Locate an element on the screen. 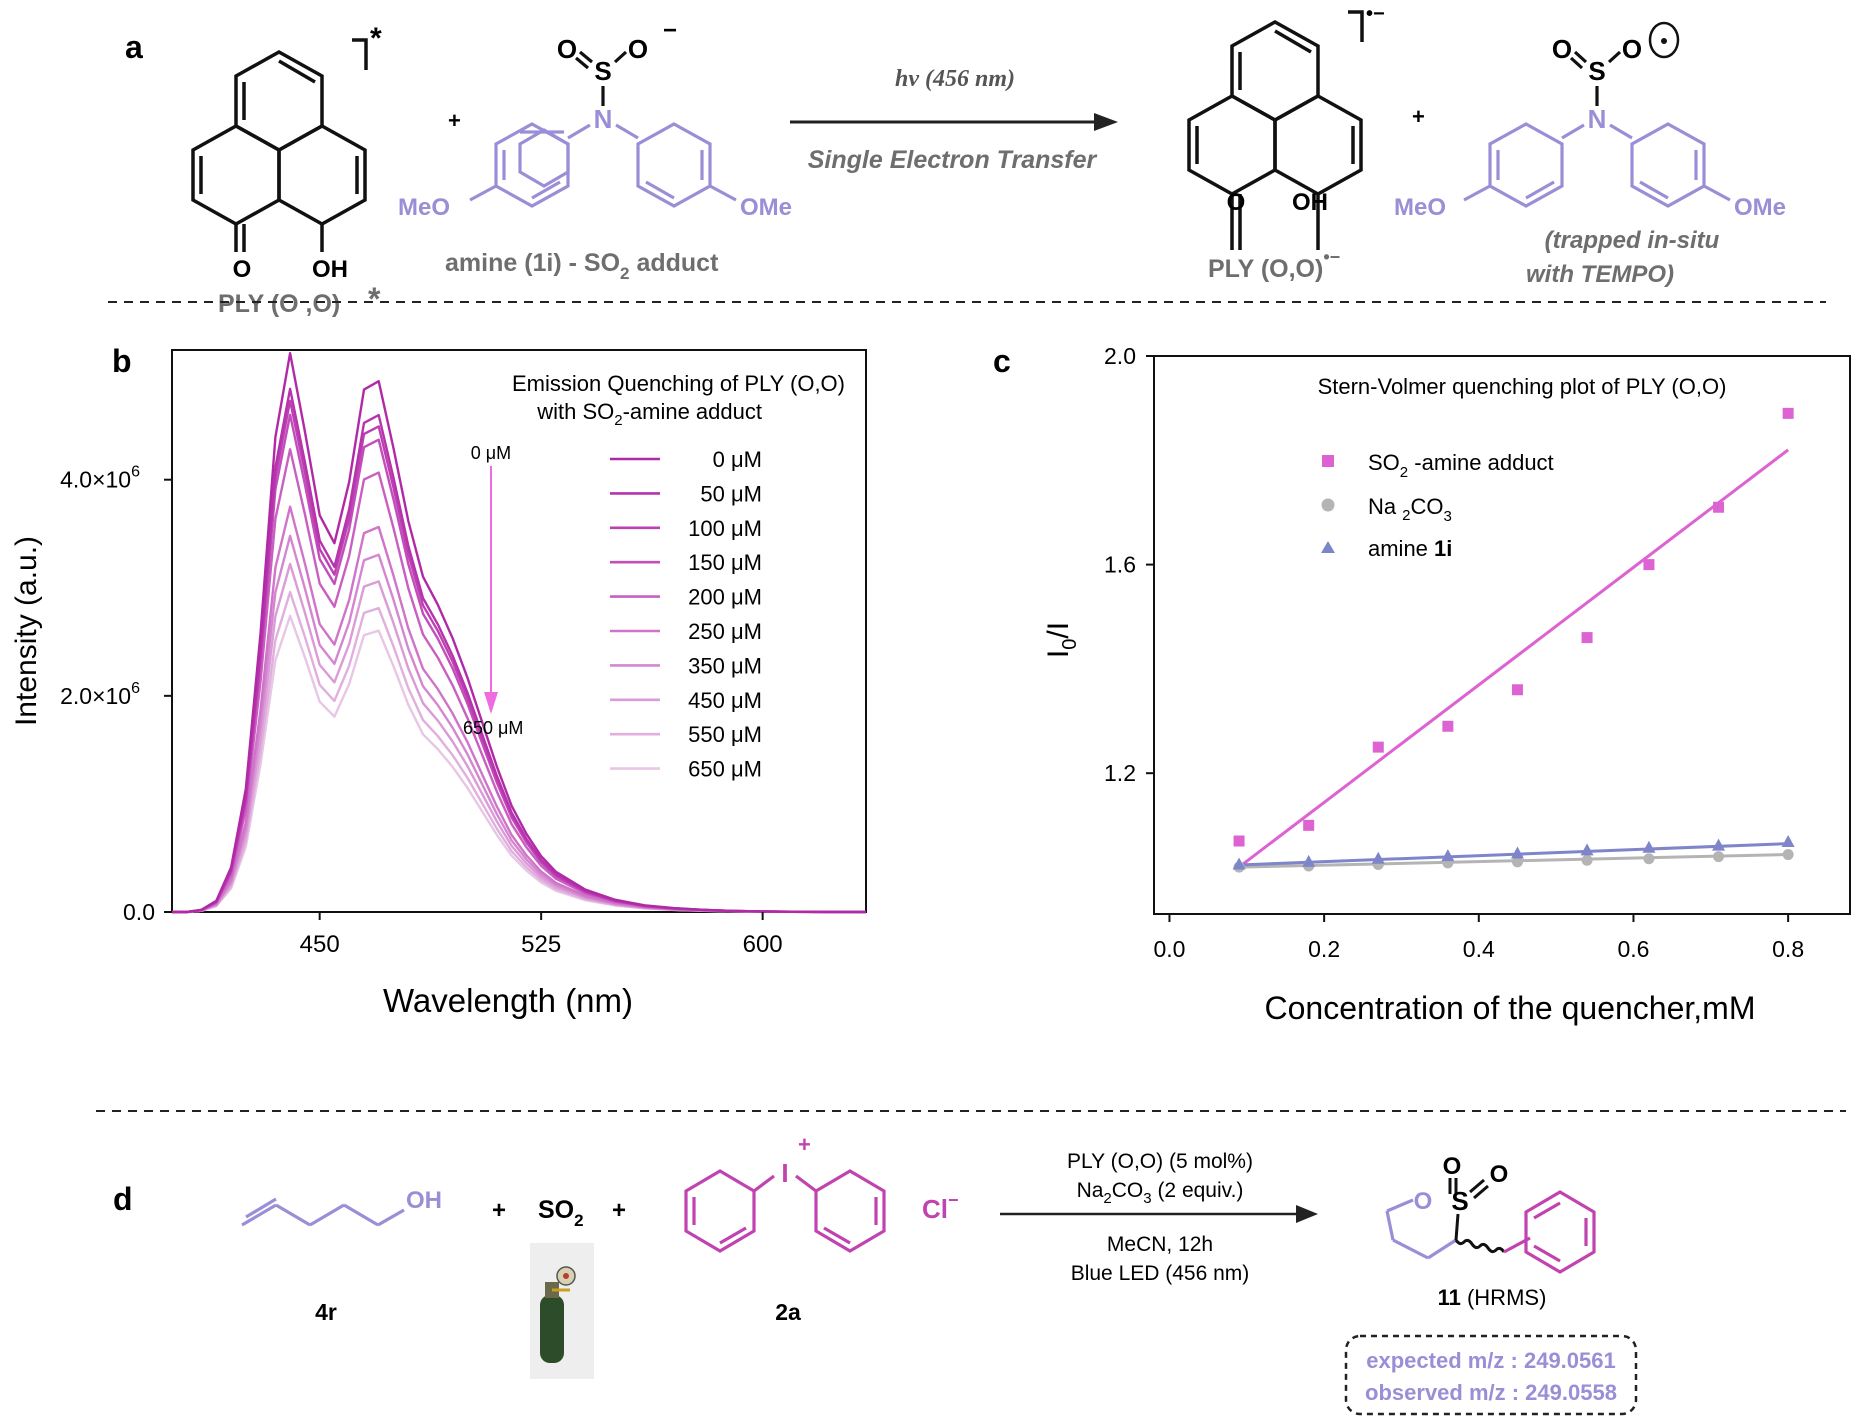 The image size is (1855, 1425). hrms-box is located at coordinates (1491, 1375).